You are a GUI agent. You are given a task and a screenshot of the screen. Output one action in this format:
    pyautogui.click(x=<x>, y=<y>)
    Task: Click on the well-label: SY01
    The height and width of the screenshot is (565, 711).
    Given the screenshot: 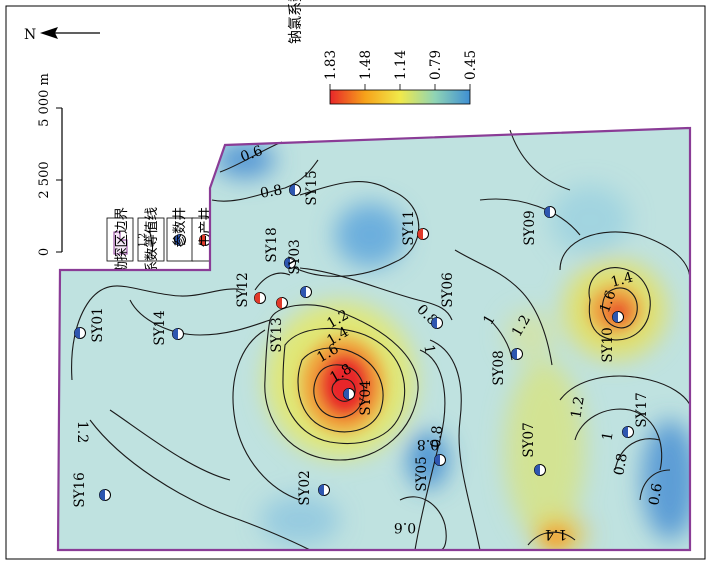 What is the action you would take?
    pyautogui.click(x=98, y=324)
    